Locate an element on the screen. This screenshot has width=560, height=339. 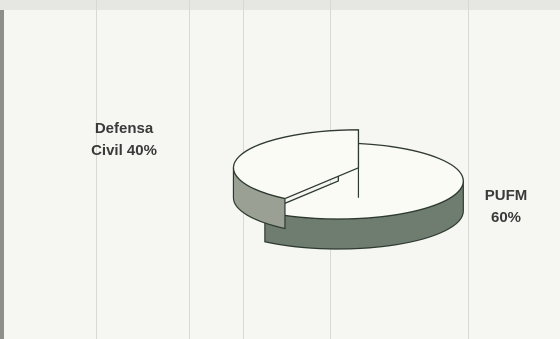
pie-slices is located at coordinates (348, 189).